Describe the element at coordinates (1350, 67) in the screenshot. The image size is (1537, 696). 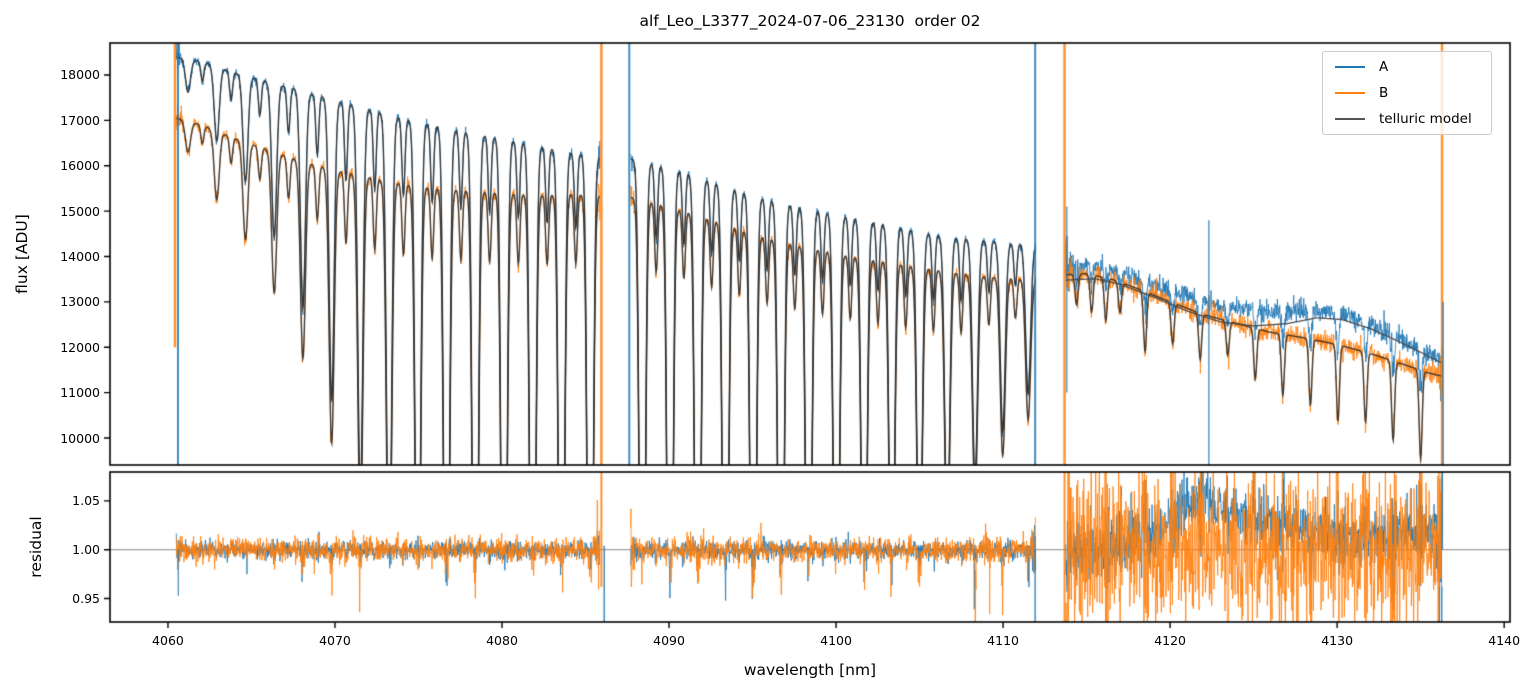
I see `legend-line-a` at that location.